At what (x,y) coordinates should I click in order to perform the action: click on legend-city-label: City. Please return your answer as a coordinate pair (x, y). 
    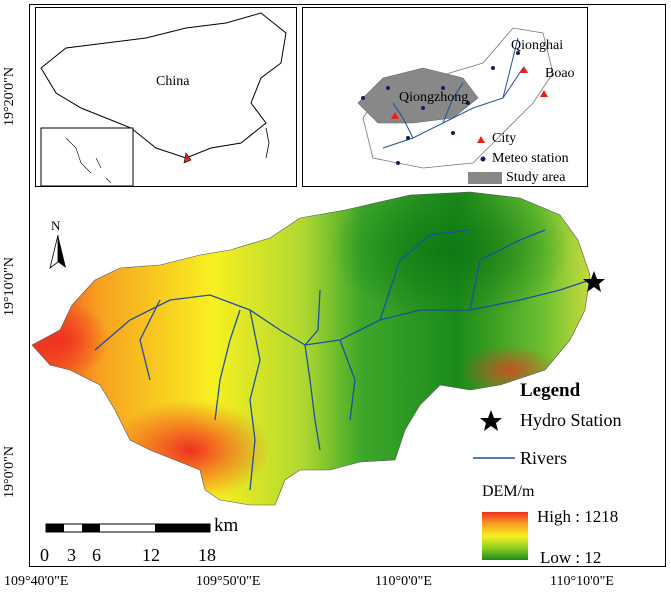
    Looking at the image, I should click on (504, 138).